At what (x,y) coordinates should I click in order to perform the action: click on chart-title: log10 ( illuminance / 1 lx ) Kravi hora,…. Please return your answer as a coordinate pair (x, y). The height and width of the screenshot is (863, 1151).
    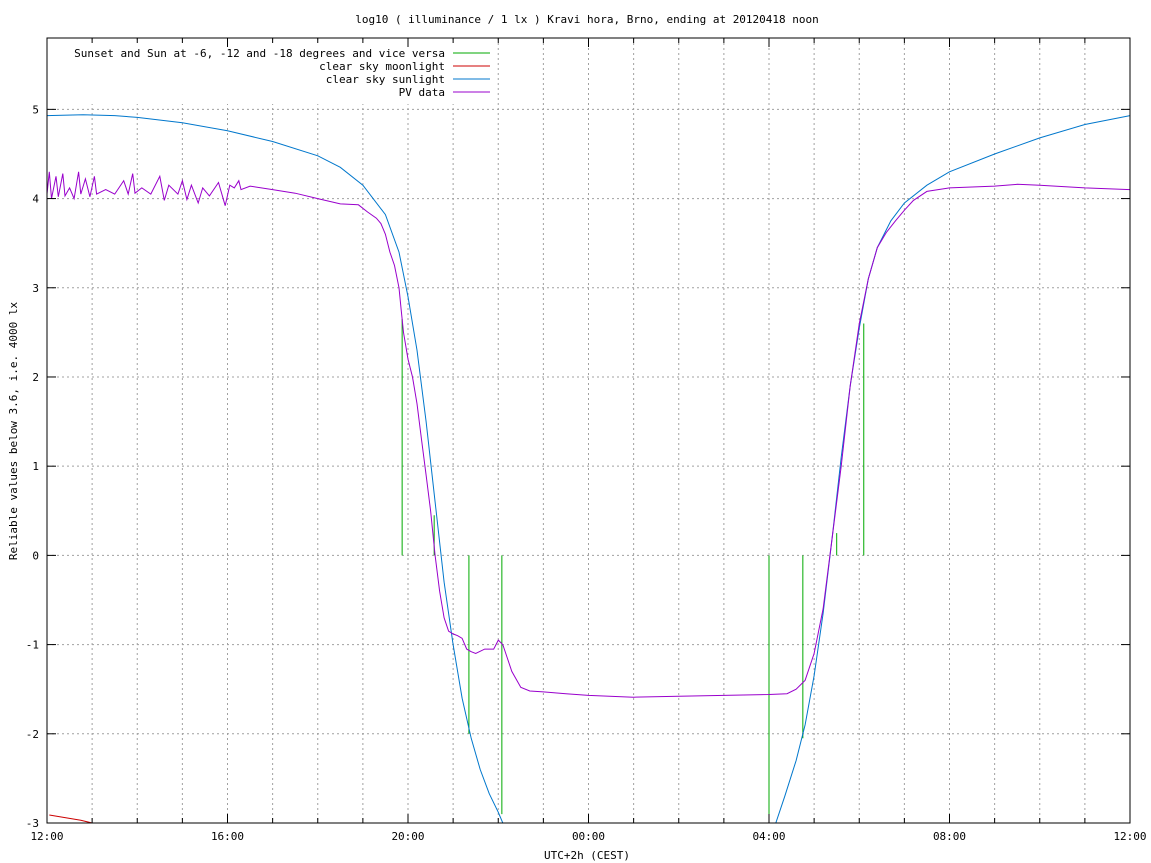
    Looking at the image, I should click on (587, 19).